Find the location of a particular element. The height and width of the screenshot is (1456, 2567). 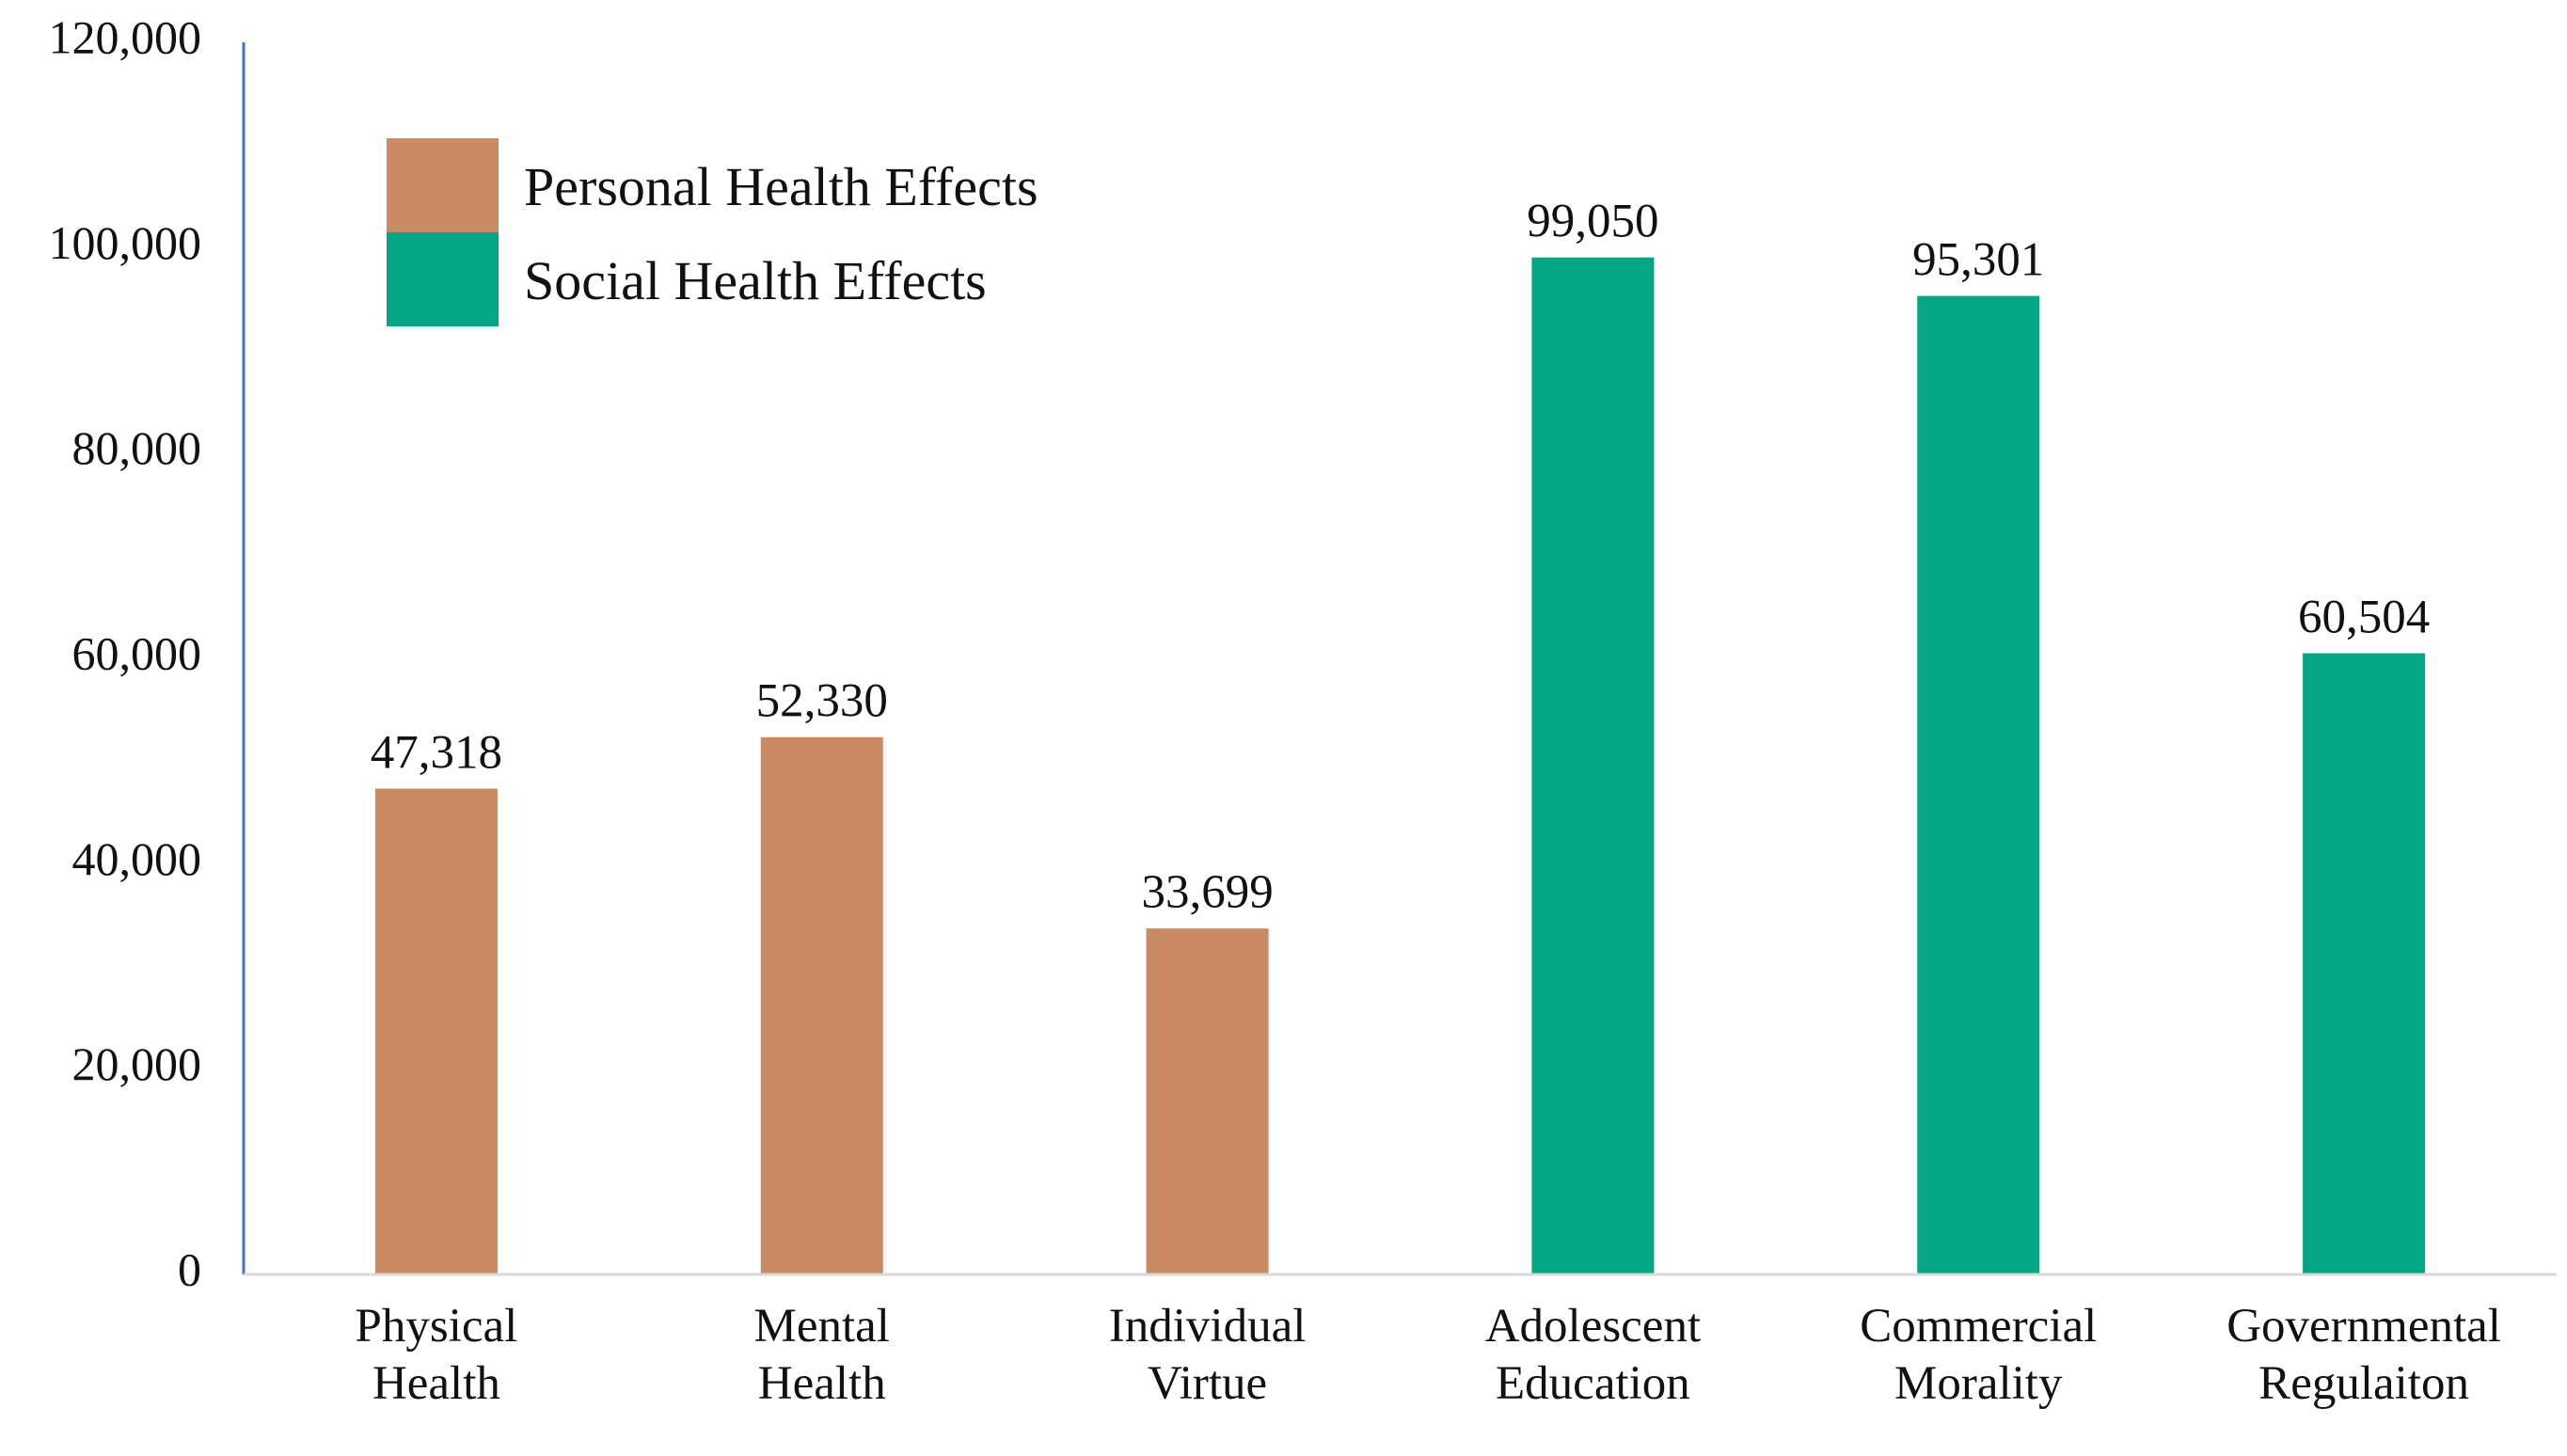

data-label: 52,330 is located at coordinates (822, 701).